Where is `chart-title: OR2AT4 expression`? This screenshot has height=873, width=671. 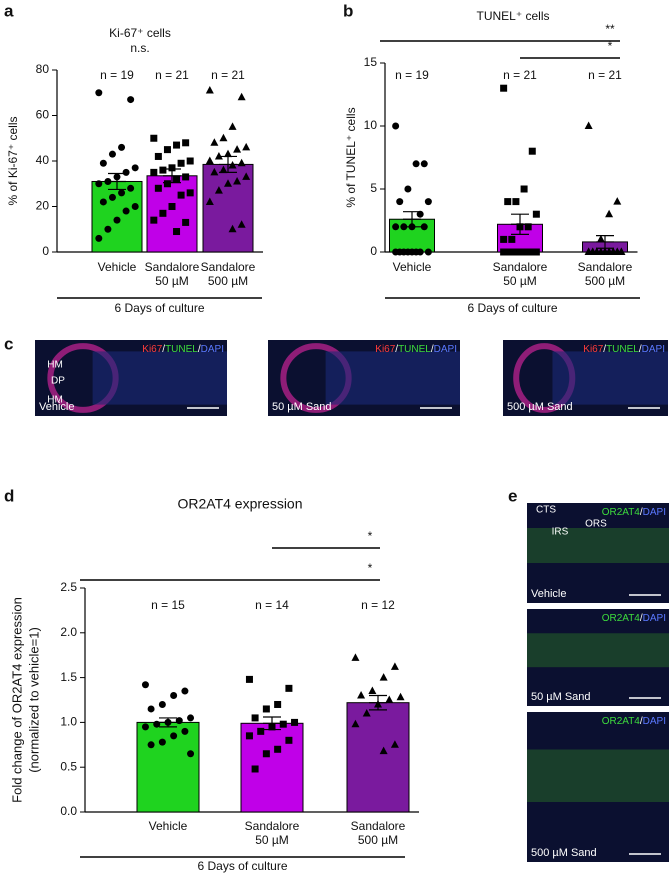 chart-title: OR2AT4 expression is located at coordinates (239, 504).